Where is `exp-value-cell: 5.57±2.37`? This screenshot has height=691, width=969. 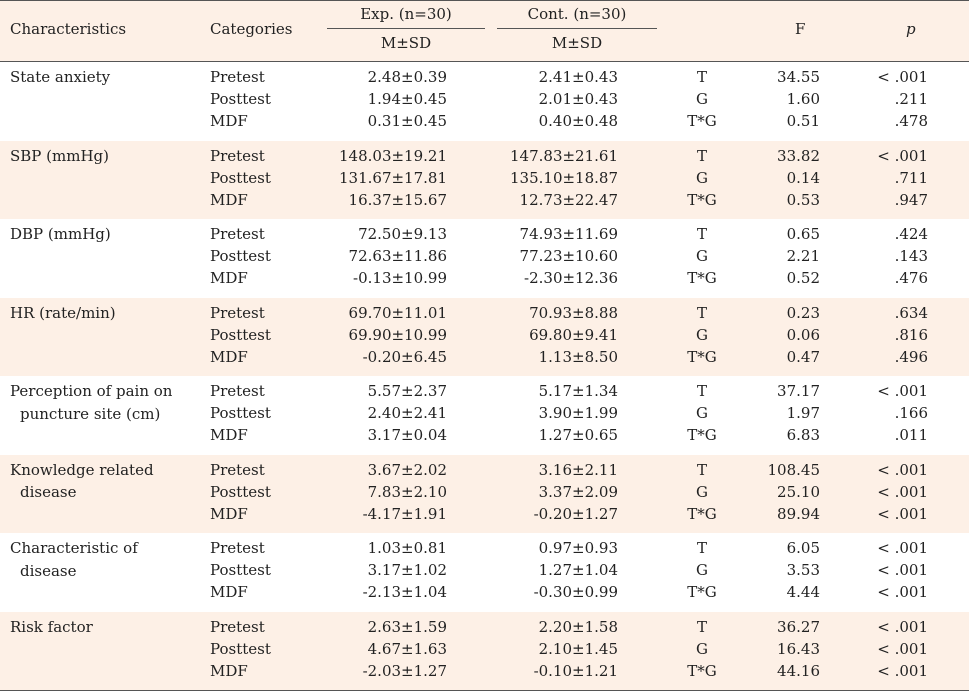 exp-value-cell: 5.57±2.37 is located at coordinates (388, 391).